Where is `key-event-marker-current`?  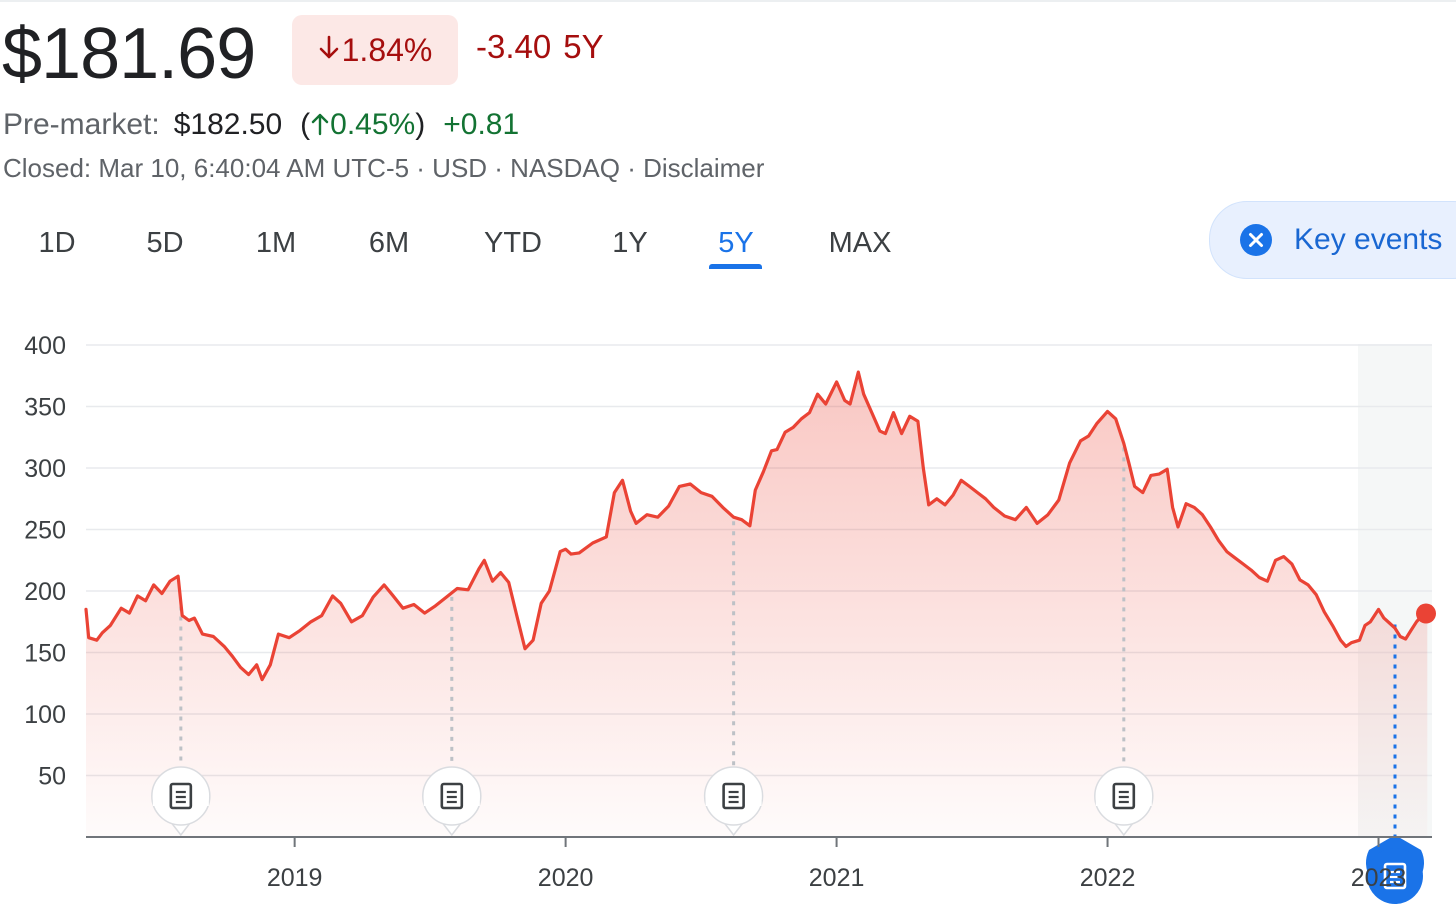
key-event-marker-current is located at coordinates (1395, 764).